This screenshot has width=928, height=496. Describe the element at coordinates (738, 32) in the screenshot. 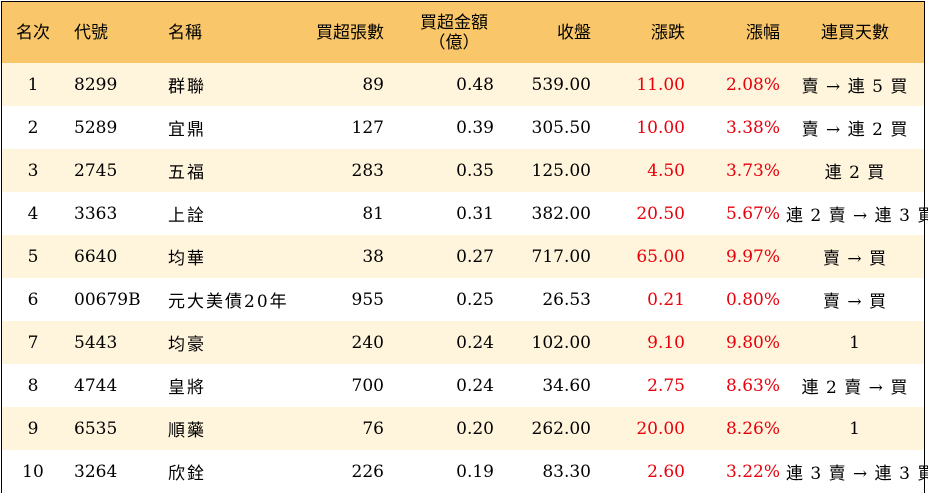

I see `header-change-pct: 漲幅` at that location.